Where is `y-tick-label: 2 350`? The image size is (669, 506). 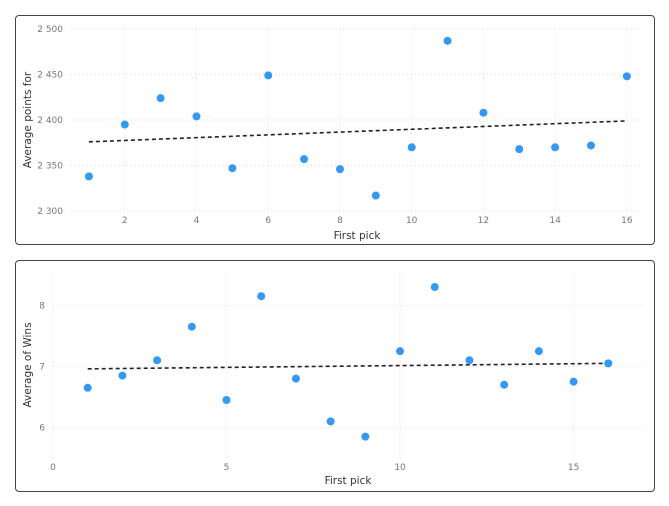
y-tick-label: 2 350 is located at coordinates (50, 167).